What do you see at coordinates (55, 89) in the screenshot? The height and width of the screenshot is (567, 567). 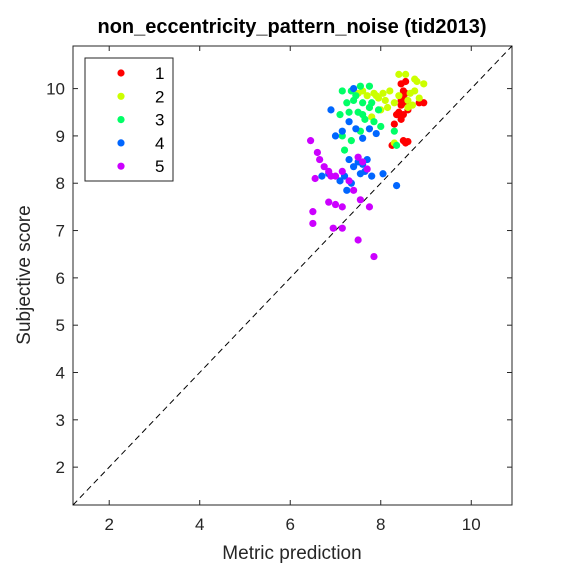 I see `y-tick-label: 10` at bounding box center [55, 89].